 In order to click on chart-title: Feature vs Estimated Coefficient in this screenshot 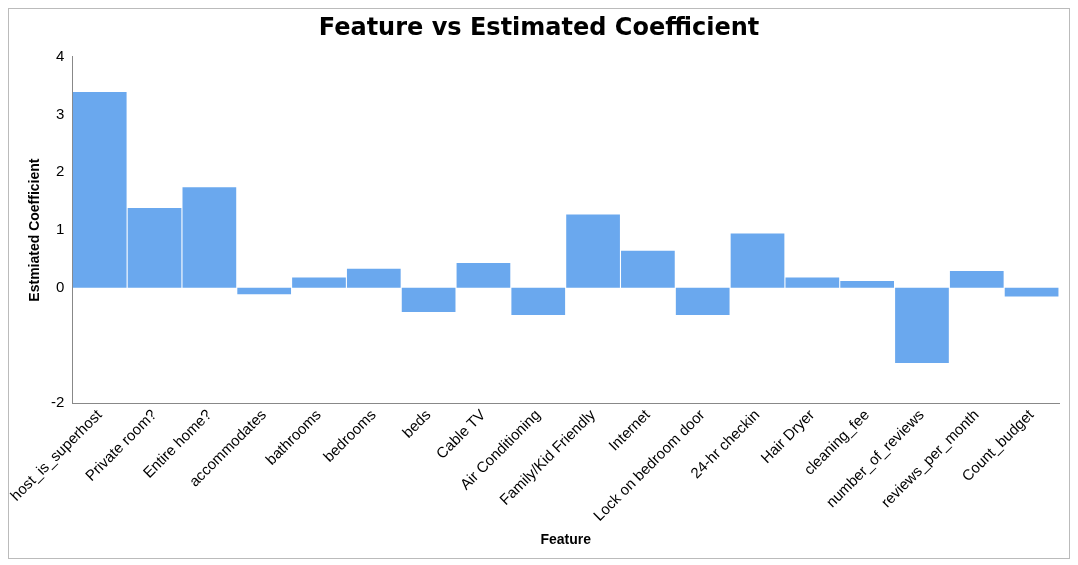, I will do `click(539, 26)`.